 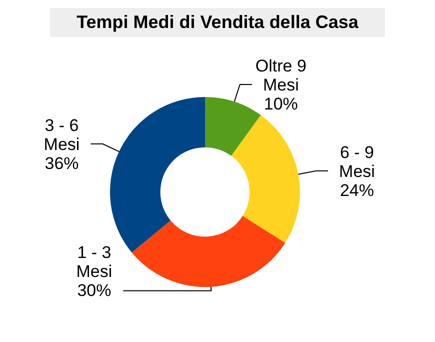 I want to click on slice-label: 6 - 9 Mesi, so click(x=357, y=161).